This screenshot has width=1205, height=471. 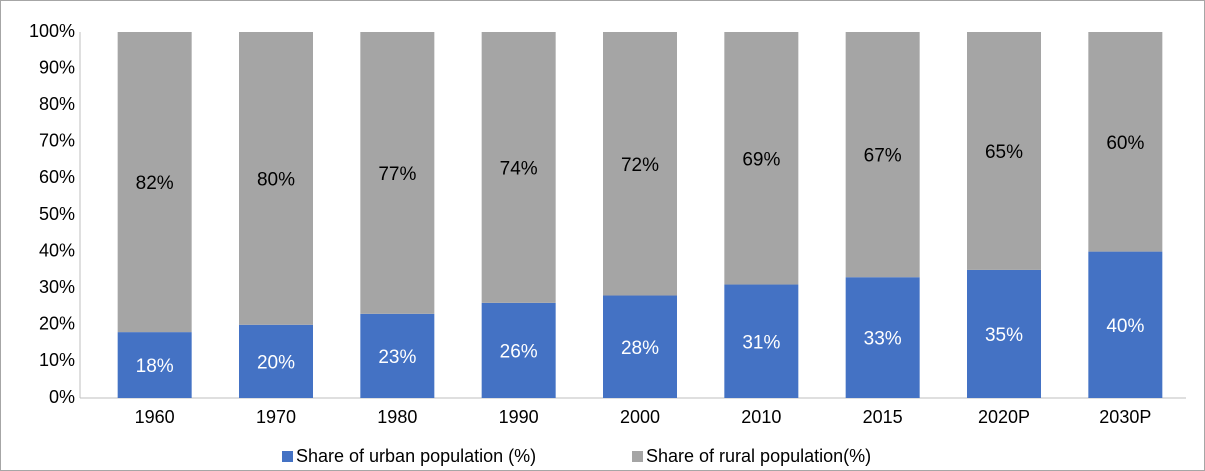 I want to click on data-label: 65%, so click(x=1004, y=152).